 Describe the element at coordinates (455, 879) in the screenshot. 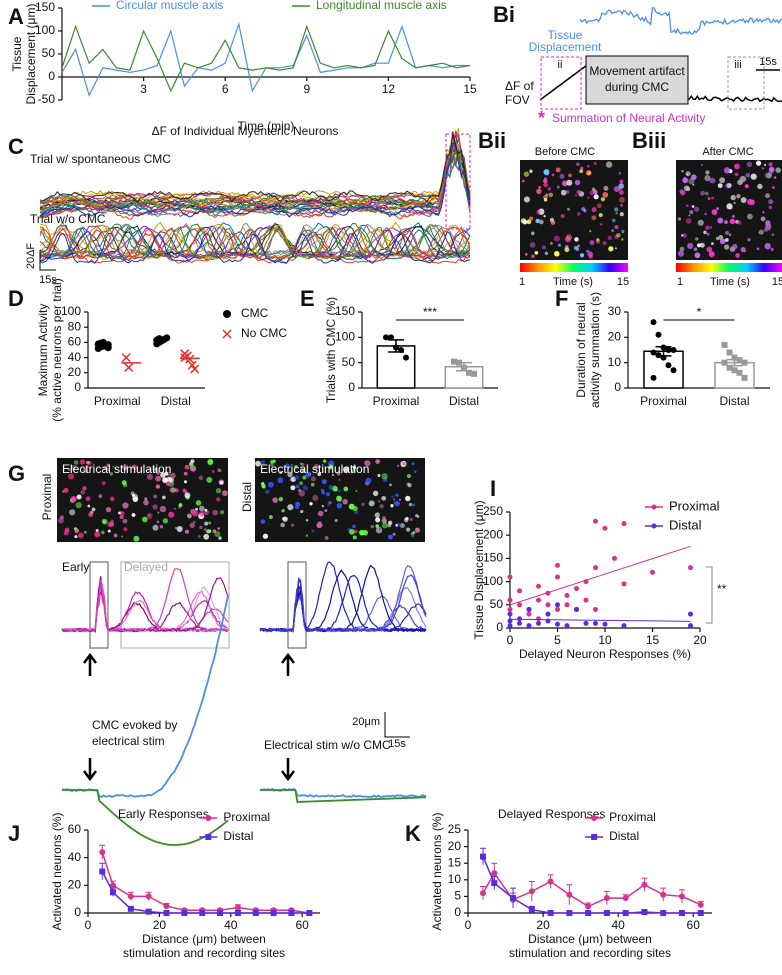

I see `y-tick-label: 10` at that location.